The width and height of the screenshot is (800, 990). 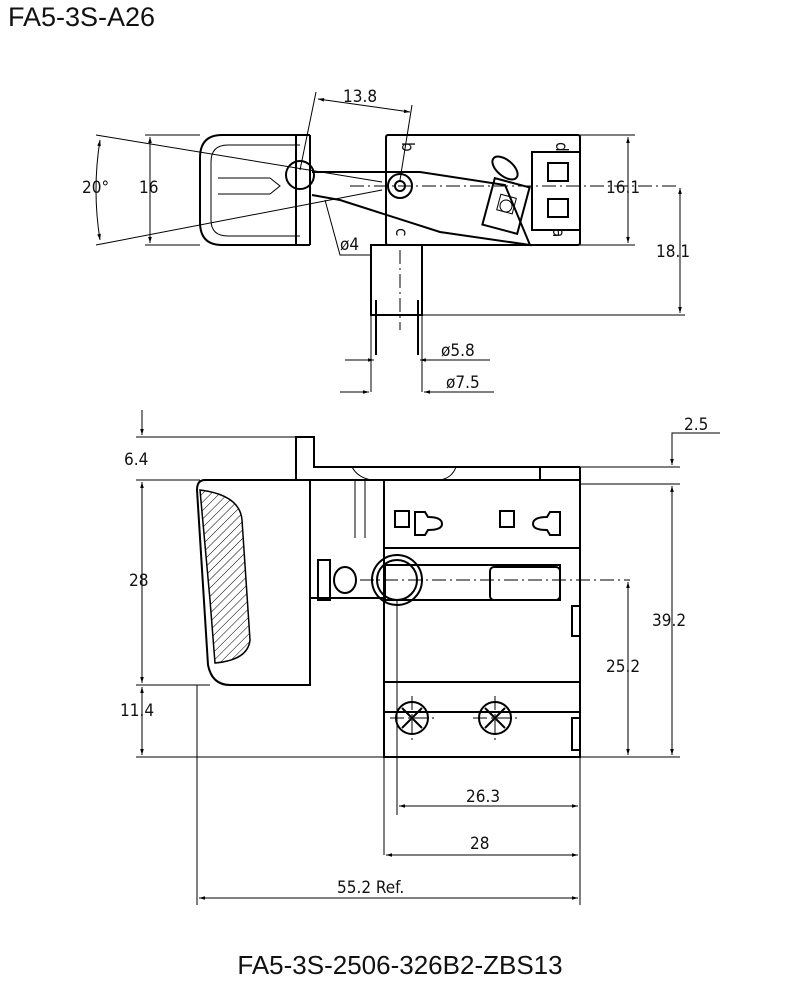 I want to click on dim-trigger: 28, so click(x=138, y=581).